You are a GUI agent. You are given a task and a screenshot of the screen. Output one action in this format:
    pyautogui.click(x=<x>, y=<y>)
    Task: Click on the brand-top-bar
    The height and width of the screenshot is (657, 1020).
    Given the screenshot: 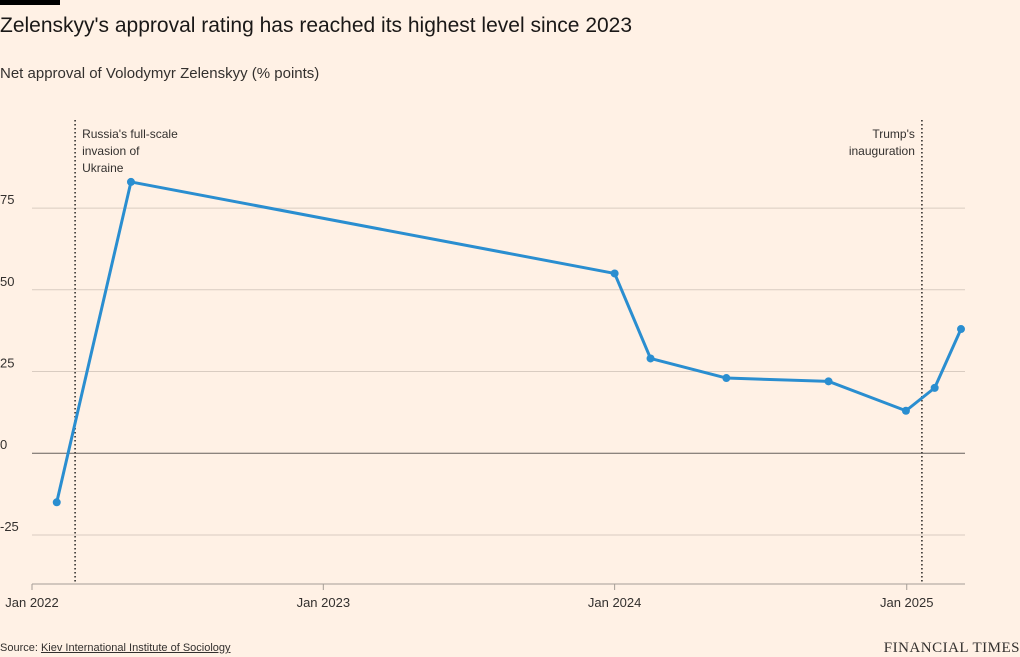 What is the action you would take?
    pyautogui.click(x=30, y=2)
    